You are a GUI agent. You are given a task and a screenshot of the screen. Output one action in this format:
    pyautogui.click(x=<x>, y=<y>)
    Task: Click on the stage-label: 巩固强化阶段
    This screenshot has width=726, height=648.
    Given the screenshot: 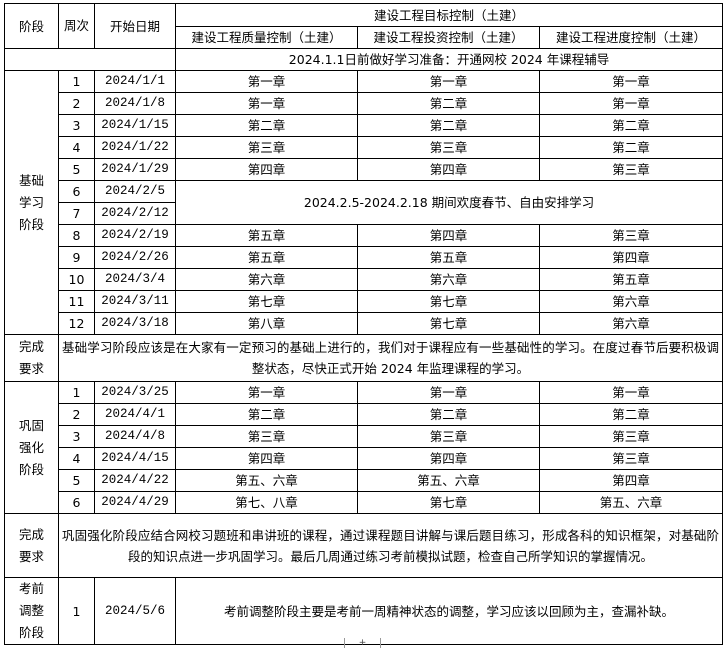 What is the action you would take?
    pyautogui.click(x=31, y=447)
    